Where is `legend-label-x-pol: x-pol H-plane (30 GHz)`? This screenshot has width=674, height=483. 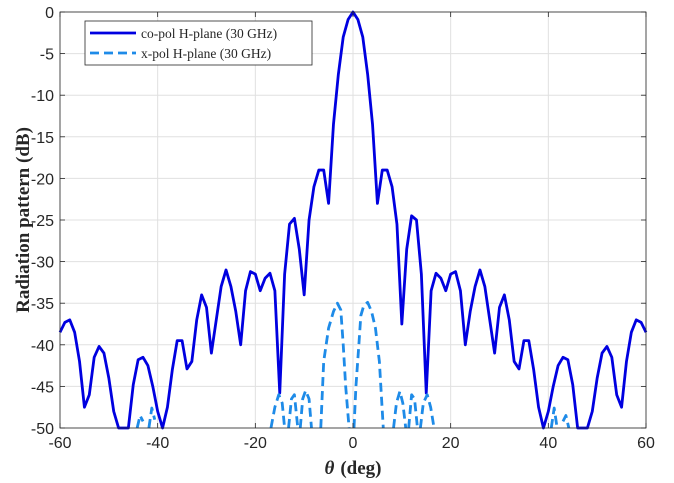 legend-label-x-pol: x-pol H-plane (30 GHz) is located at coordinates (206, 53).